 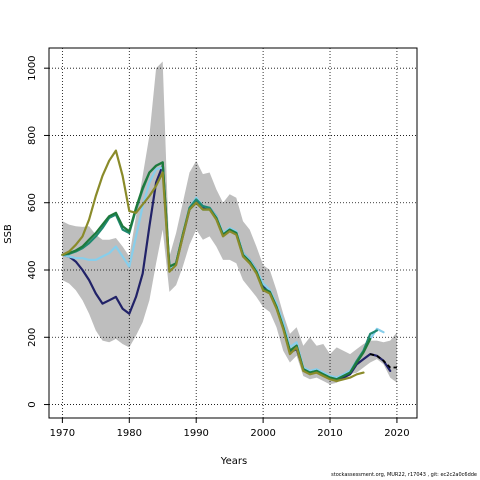 I want to click on y-axis-title: SSB, so click(x=8, y=234).